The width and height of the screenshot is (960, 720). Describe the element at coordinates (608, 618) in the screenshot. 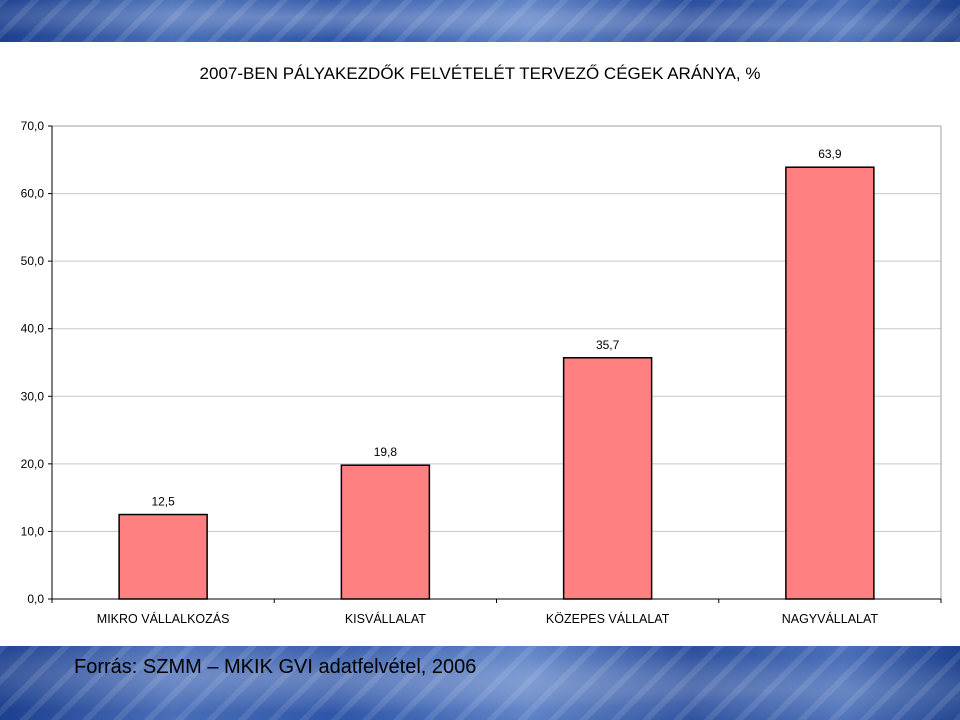

I see `x-category-label: KÖZEPES VÁLLALAT` at that location.